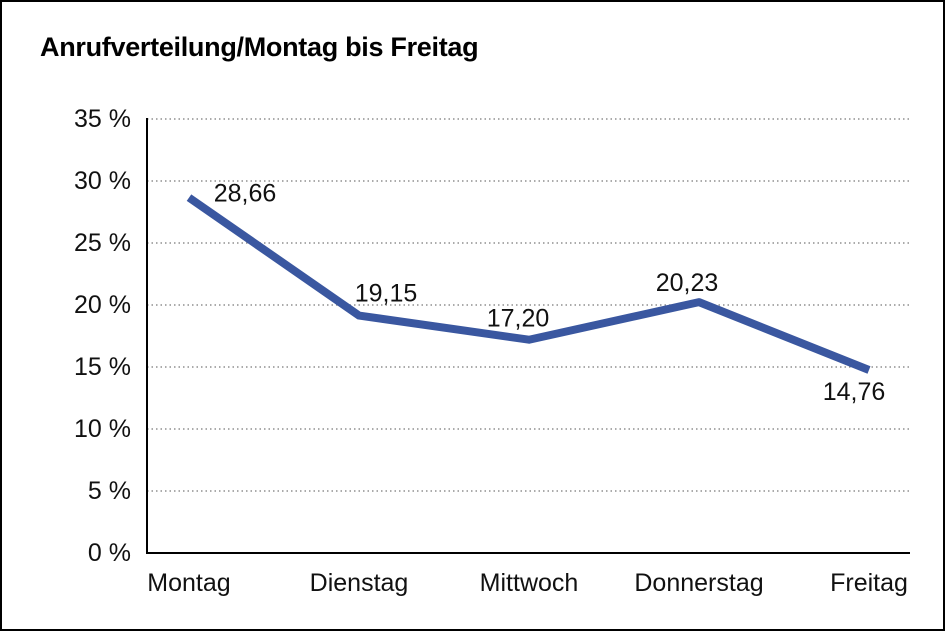 This screenshot has height=631, width=945. Describe the element at coordinates (359, 583) in the screenshot. I see `x-tick-label: Dienstag` at that location.